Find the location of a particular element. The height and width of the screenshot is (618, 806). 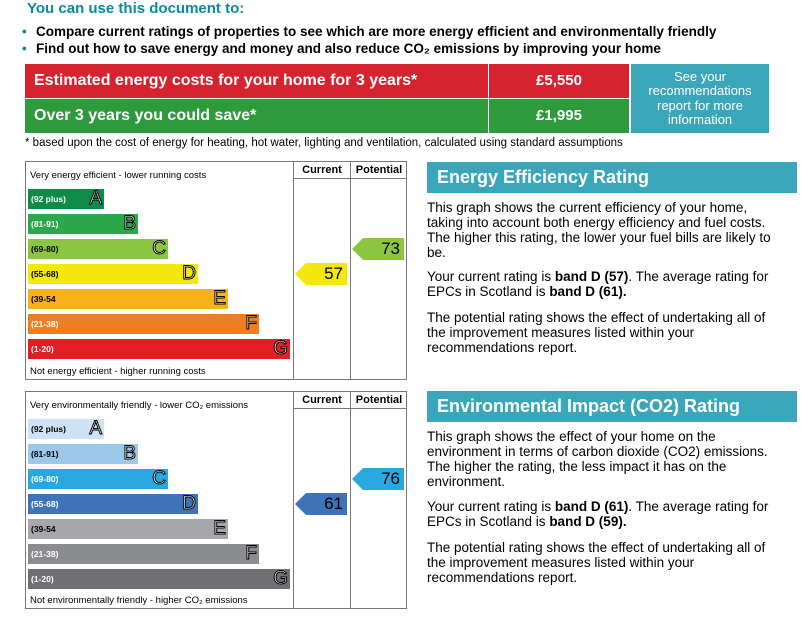

env-band-letter: D is located at coordinates (189, 503).